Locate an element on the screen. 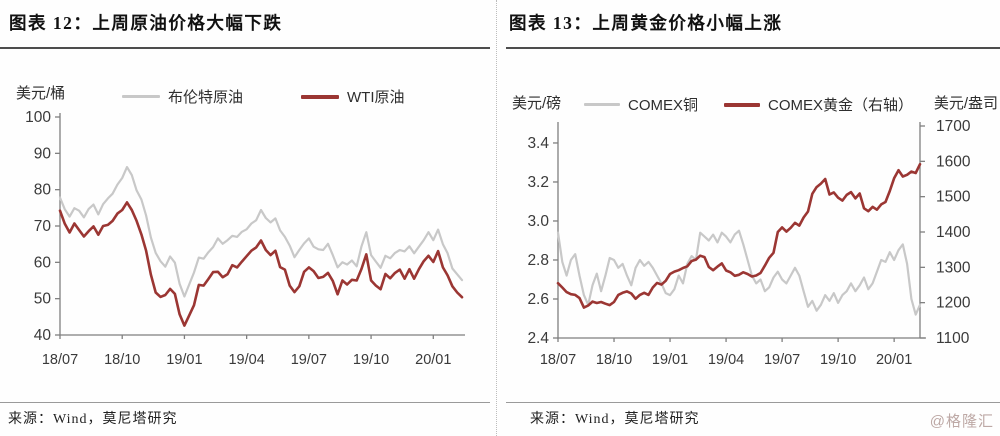  y-tick-label: 60 is located at coordinates (43, 262).